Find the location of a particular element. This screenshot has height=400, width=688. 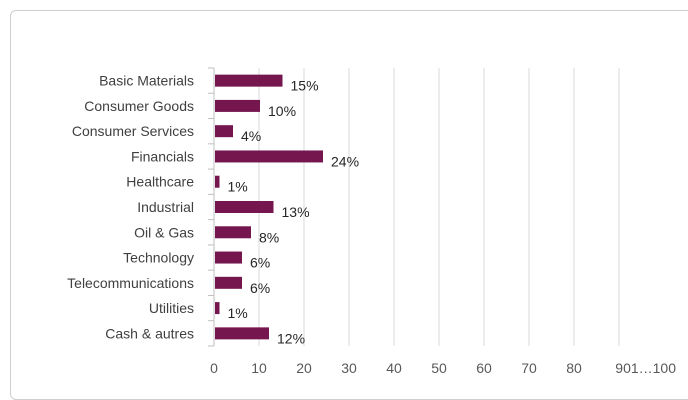

category-label: Consumer Services is located at coordinates (133, 131).